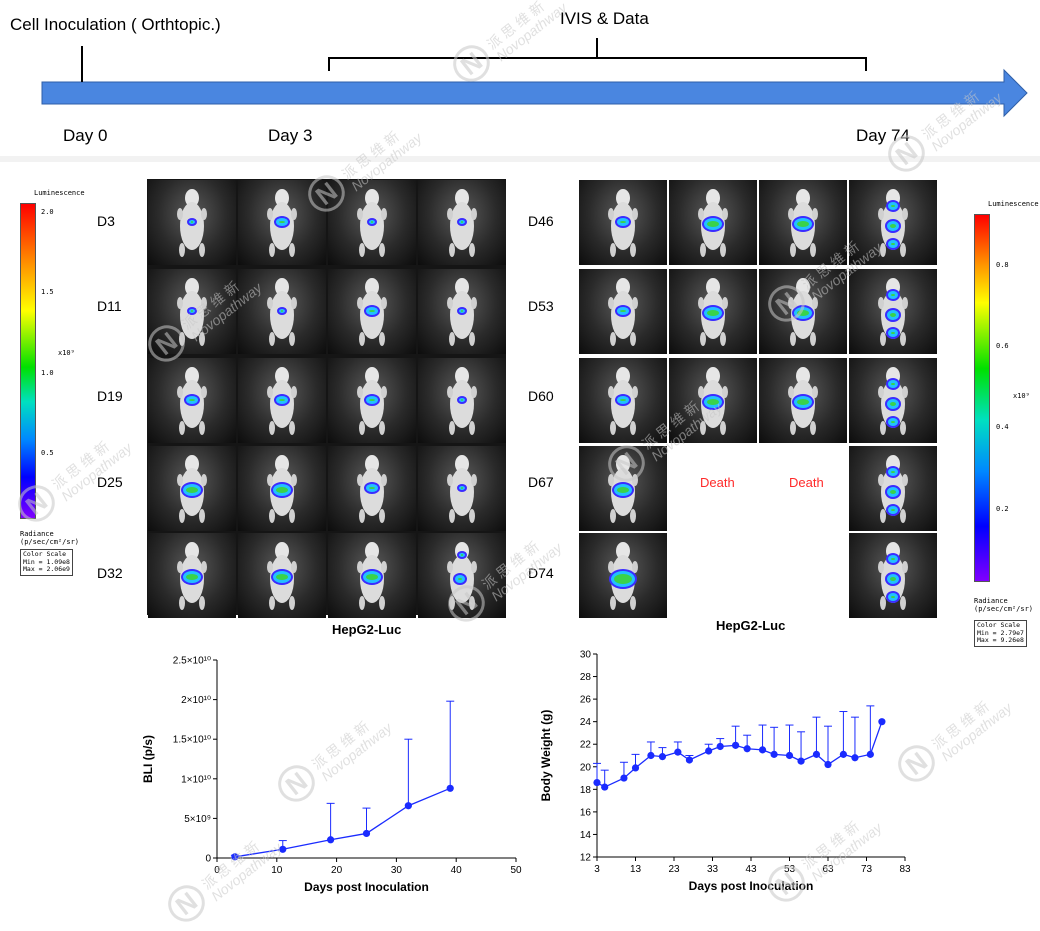 This screenshot has width=1040, height=931. I want to click on left-colorbar-tick-3: 1.0, so click(47, 373).